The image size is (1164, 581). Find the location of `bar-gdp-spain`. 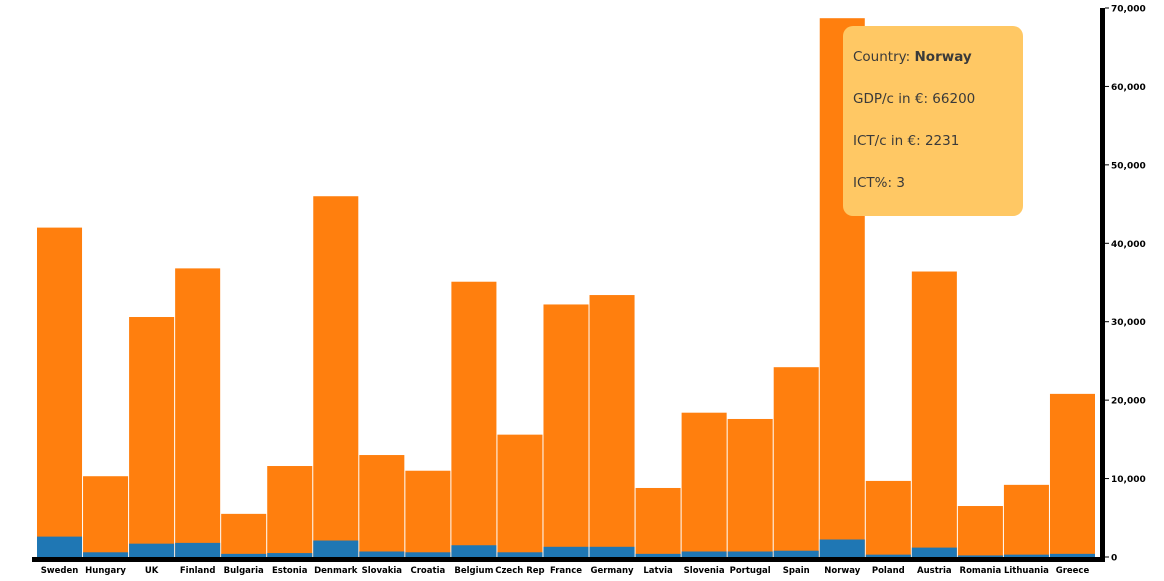

bar-gdp-spain is located at coordinates (796, 462).